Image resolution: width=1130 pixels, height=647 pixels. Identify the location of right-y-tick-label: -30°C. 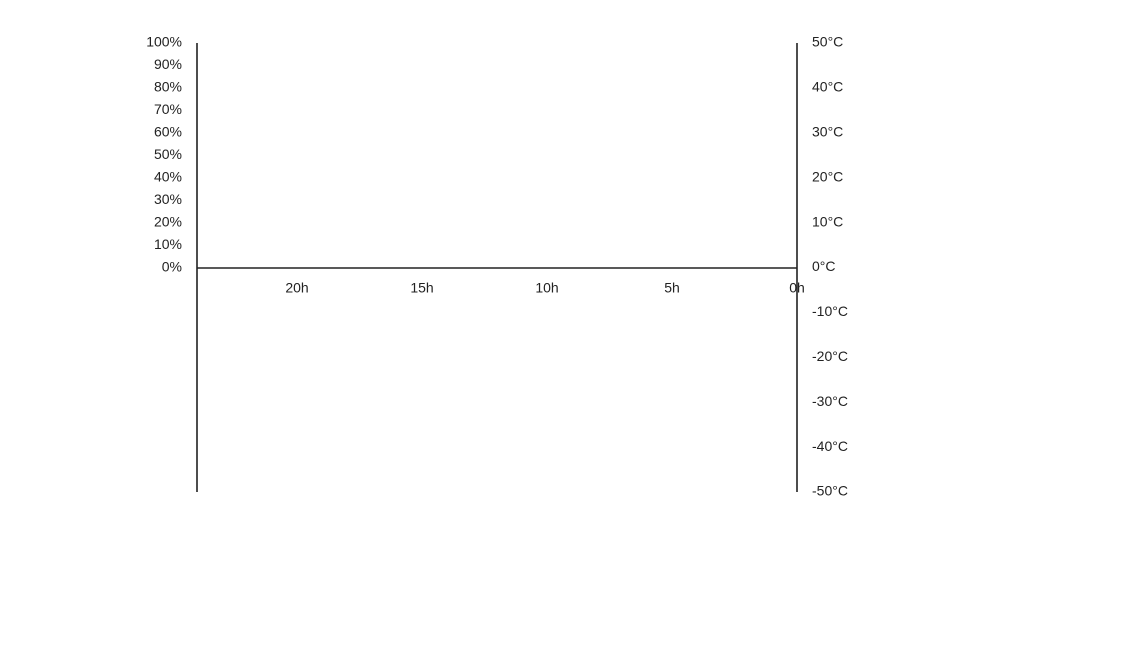
(830, 401).